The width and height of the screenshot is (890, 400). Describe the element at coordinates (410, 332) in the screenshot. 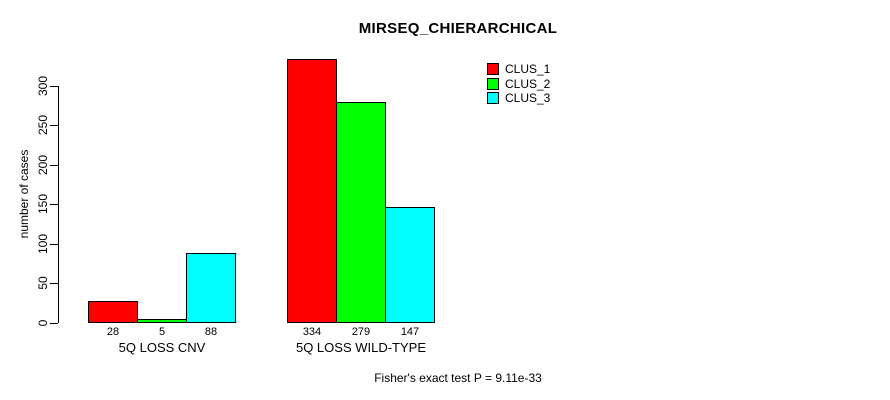

I see `bar-value-label: 147` at that location.